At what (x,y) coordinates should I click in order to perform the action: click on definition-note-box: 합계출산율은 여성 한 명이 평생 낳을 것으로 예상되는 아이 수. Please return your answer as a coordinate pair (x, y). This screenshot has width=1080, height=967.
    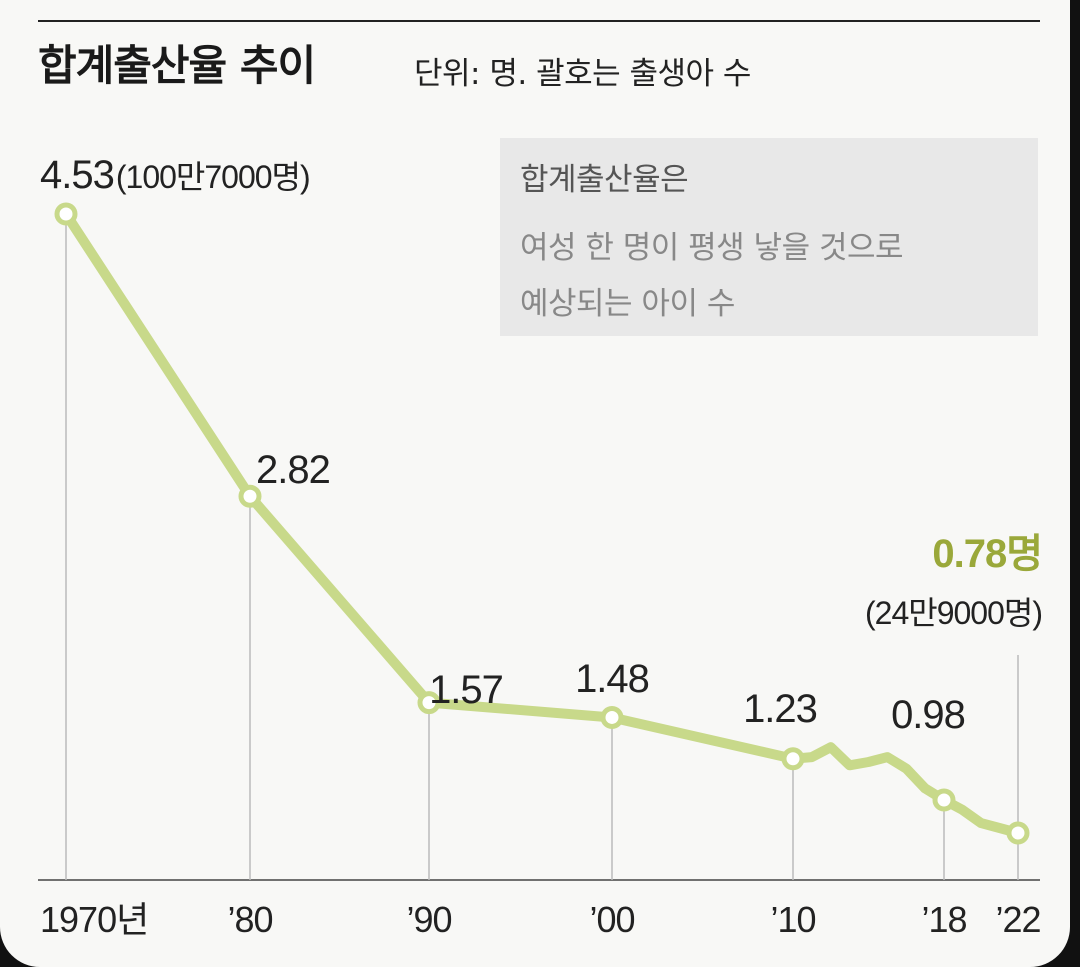
    Looking at the image, I should click on (769, 237).